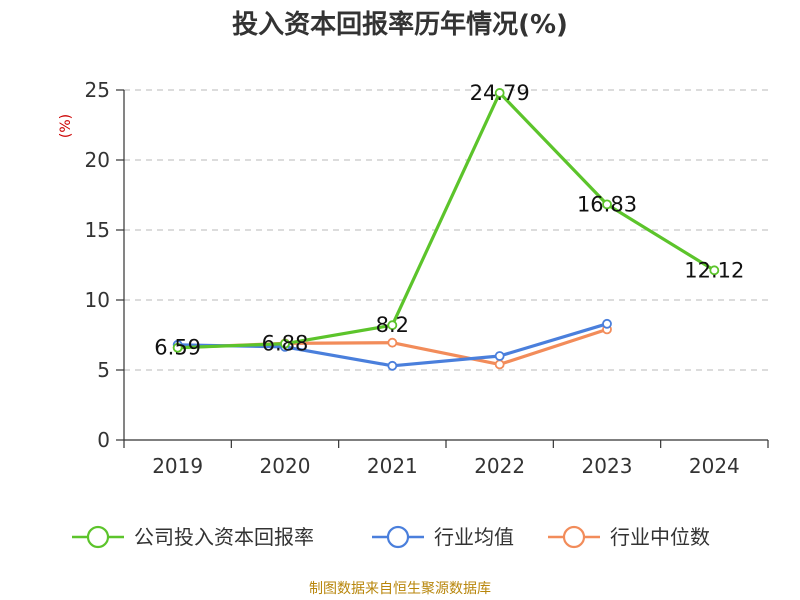 The height and width of the screenshot is (600, 800). Describe the element at coordinates (400, 589) in the screenshot. I see `source-note: 制图数据来自恒生聚源数据库` at that location.